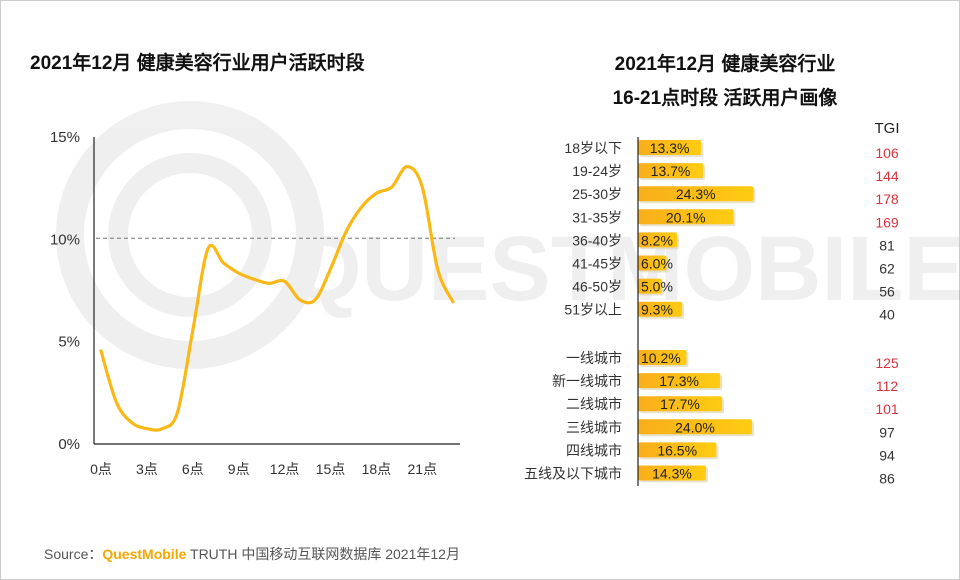 Image resolution: width=960 pixels, height=580 pixels. I want to click on category-label: 一线城市, so click(594, 358).